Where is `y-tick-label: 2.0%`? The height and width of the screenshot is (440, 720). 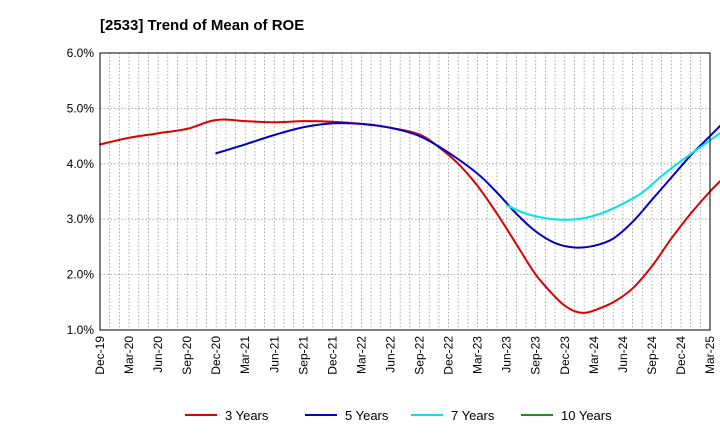 y-tick-label: 2.0% is located at coordinates (81, 275).